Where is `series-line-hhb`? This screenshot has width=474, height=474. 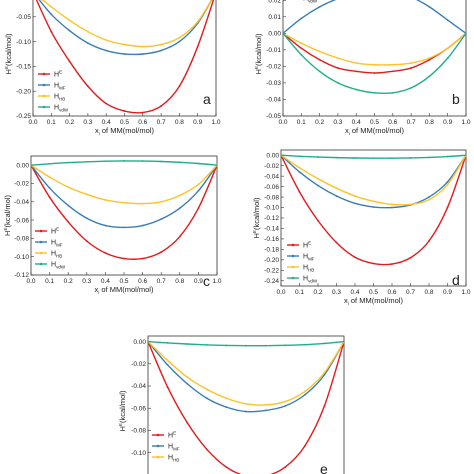
series-line-hhb is located at coordinates (373, 180).